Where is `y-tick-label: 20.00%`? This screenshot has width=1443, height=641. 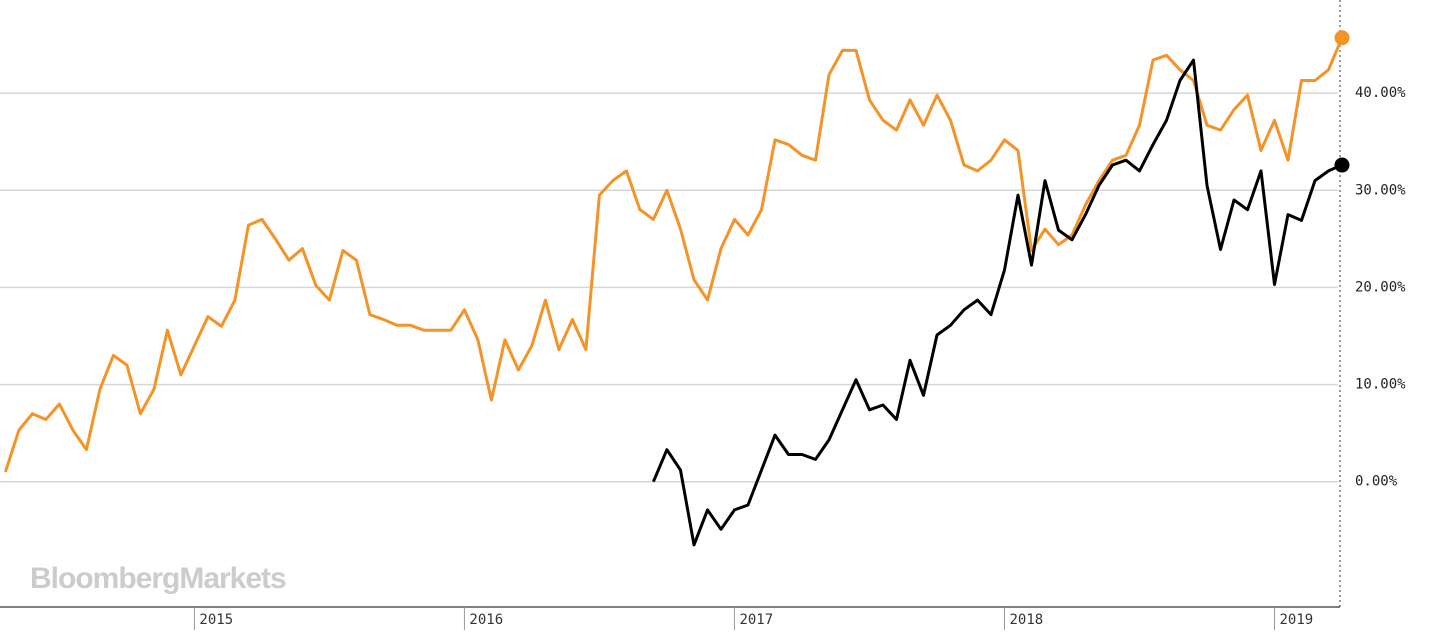 y-tick-label: 20.00% is located at coordinates (1380, 287).